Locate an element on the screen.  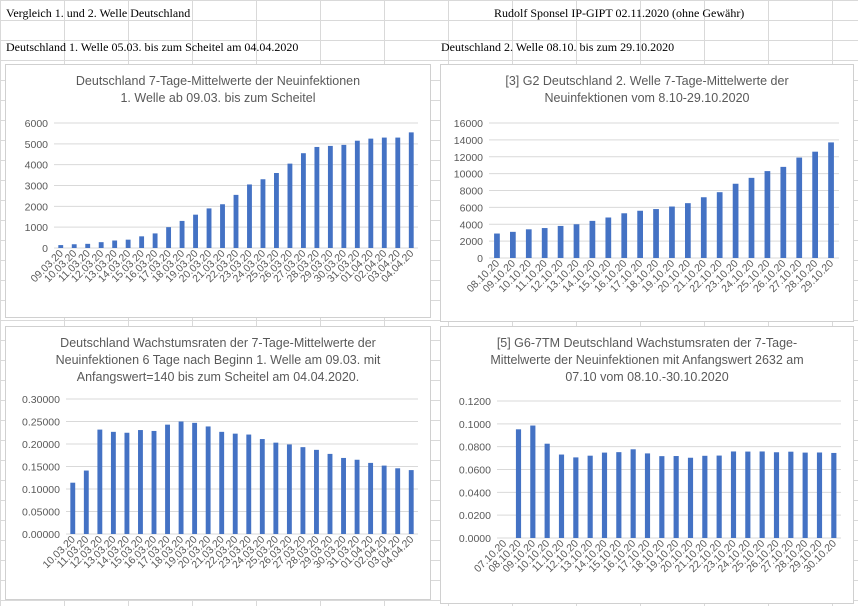
y-tick-label: 2000 is located at coordinates (472, 242).